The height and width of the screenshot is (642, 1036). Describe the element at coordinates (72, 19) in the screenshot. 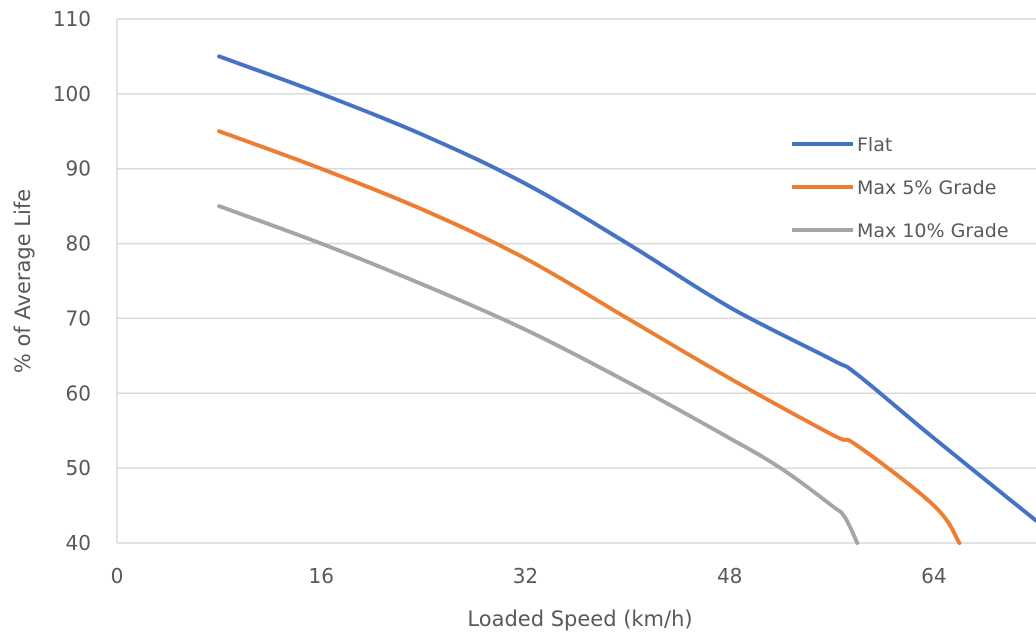

I see `y-tick-label: 110` at that location.